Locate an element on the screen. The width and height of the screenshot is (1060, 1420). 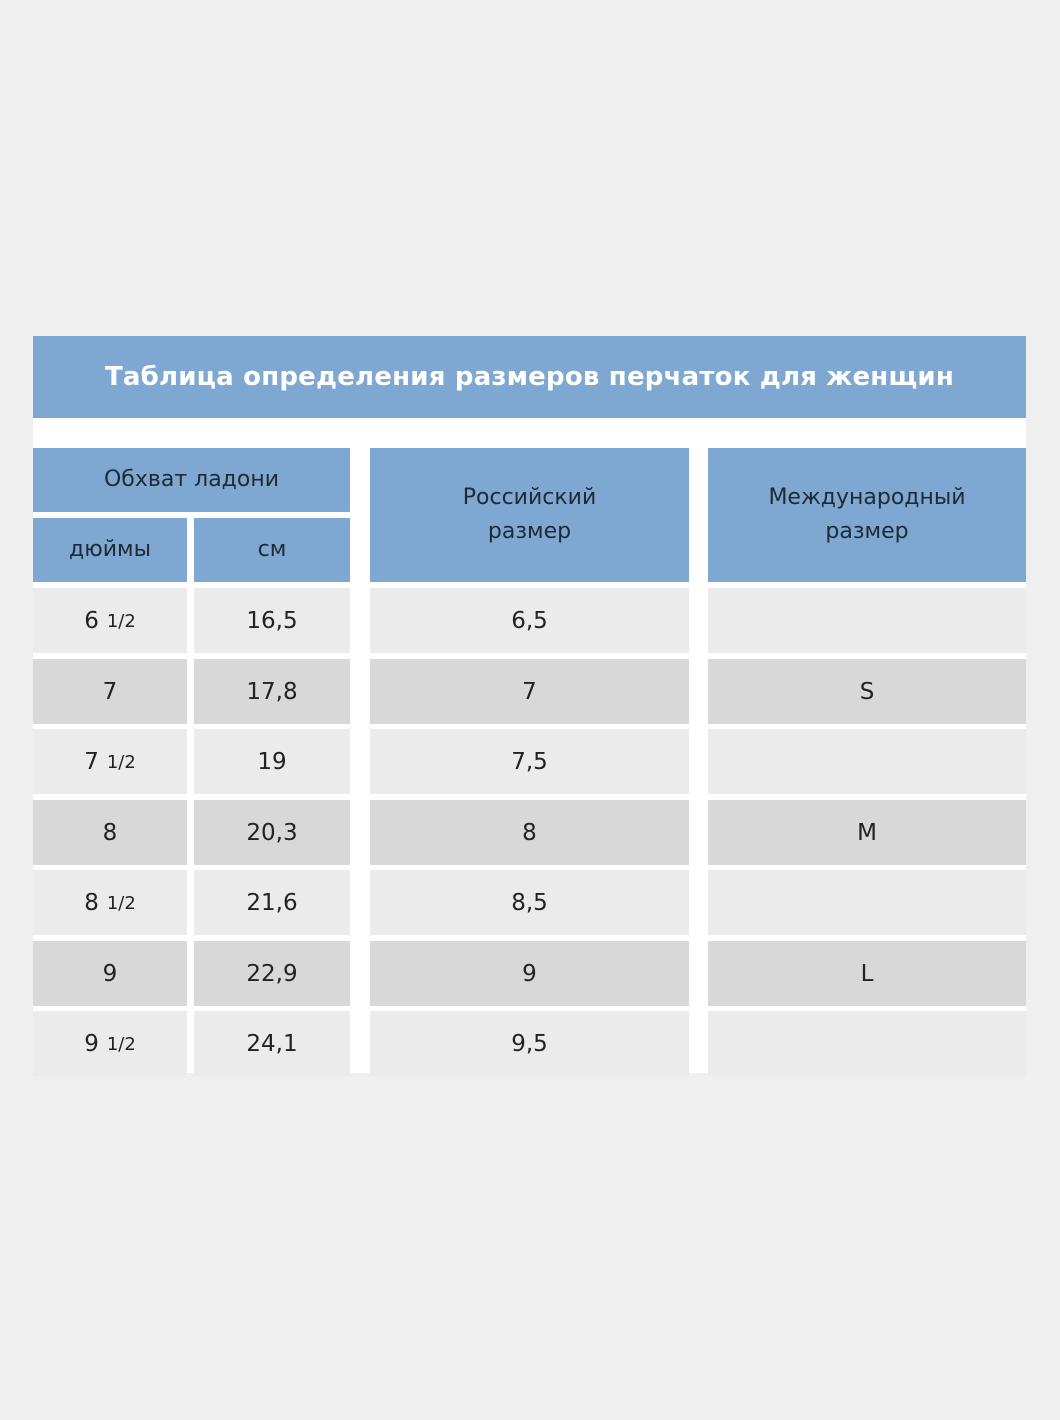
table-cell-cm: 22,9 is located at coordinates (272, 973).